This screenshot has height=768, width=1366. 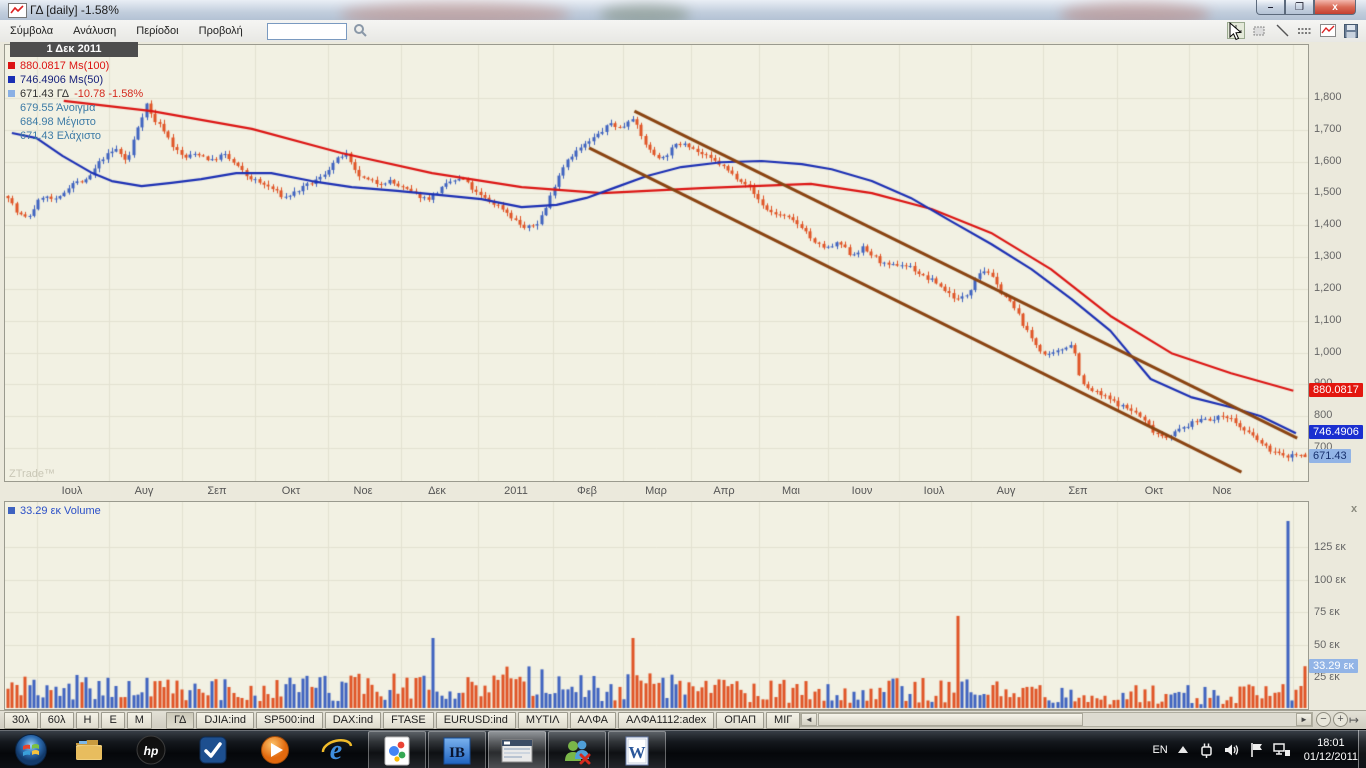 I want to click on speaker-icon, so click(x=1232, y=750).